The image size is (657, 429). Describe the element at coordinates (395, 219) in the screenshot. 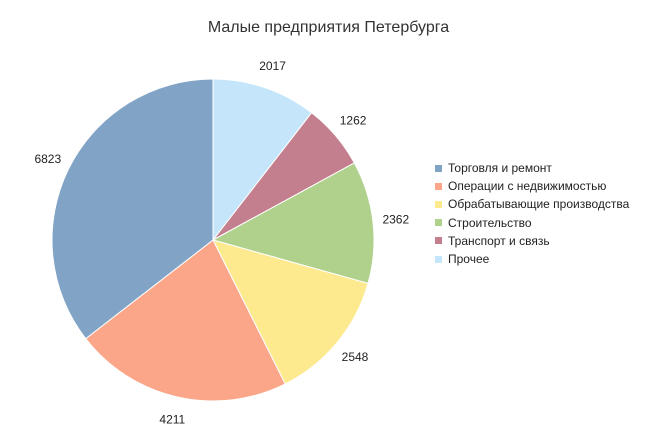

I see `slice-value-label: 2362` at that location.